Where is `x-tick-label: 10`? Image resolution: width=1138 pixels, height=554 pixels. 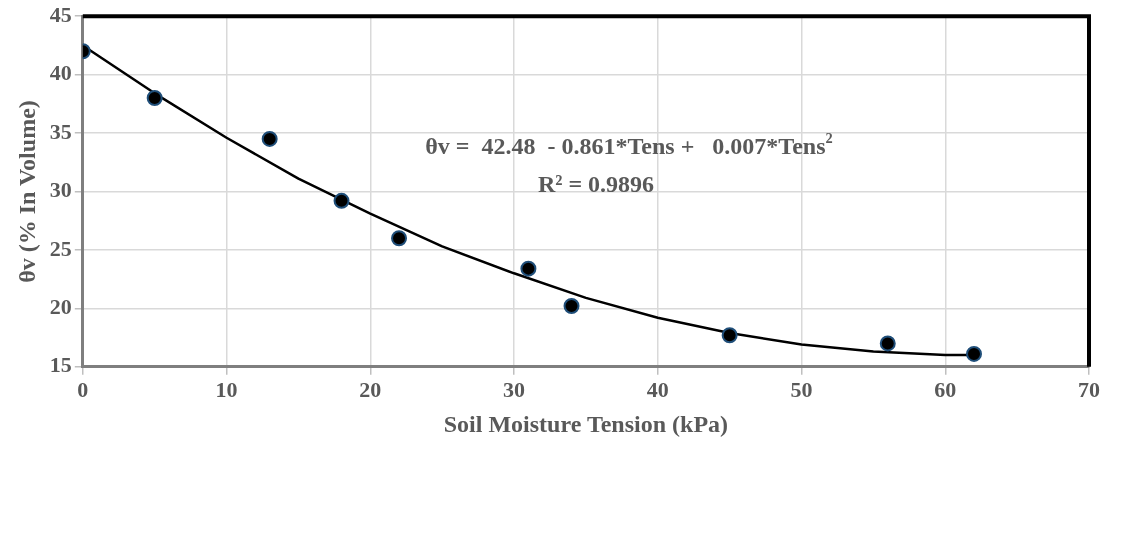
x-tick-label: 10 is located at coordinates (226, 389).